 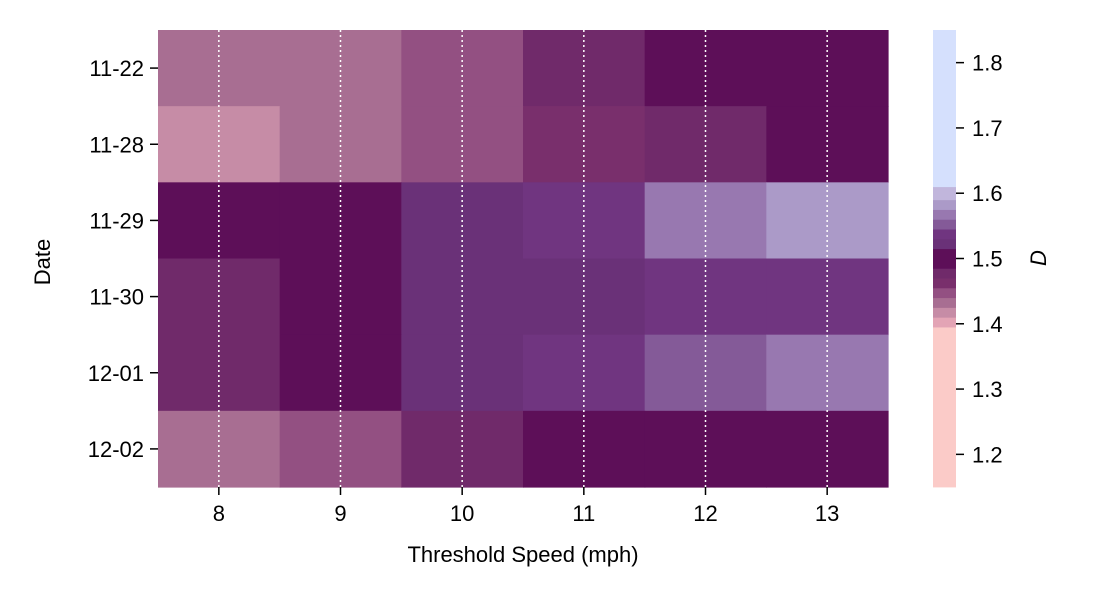 I want to click on x-tick-label: 12, so click(x=705, y=513).